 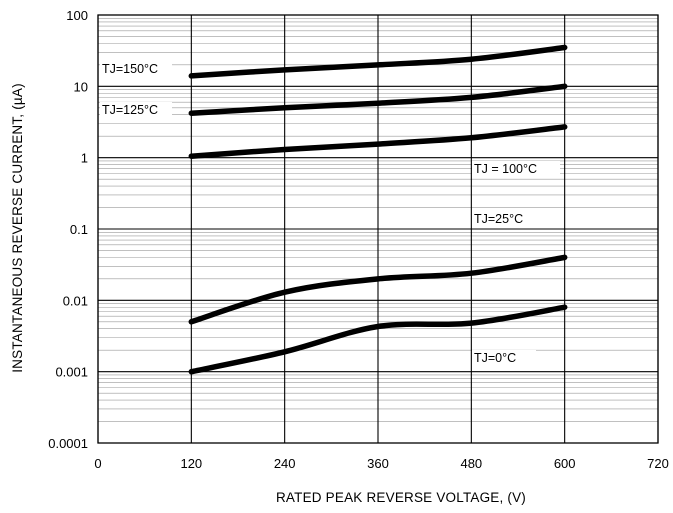 I want to click on y-tick-labels: 0.0001 0.001 0.01 0.1 1 10 100, so click(x=68, y=229).